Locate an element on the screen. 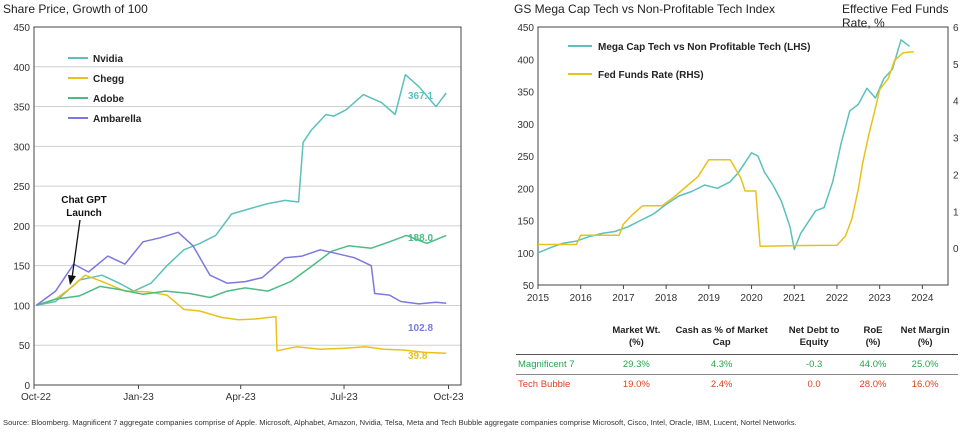 Image resolution: width=976 pixels, height=432 pixels. row-label-magnificent: Magnificent 7 is located at coordinates (560, 364).